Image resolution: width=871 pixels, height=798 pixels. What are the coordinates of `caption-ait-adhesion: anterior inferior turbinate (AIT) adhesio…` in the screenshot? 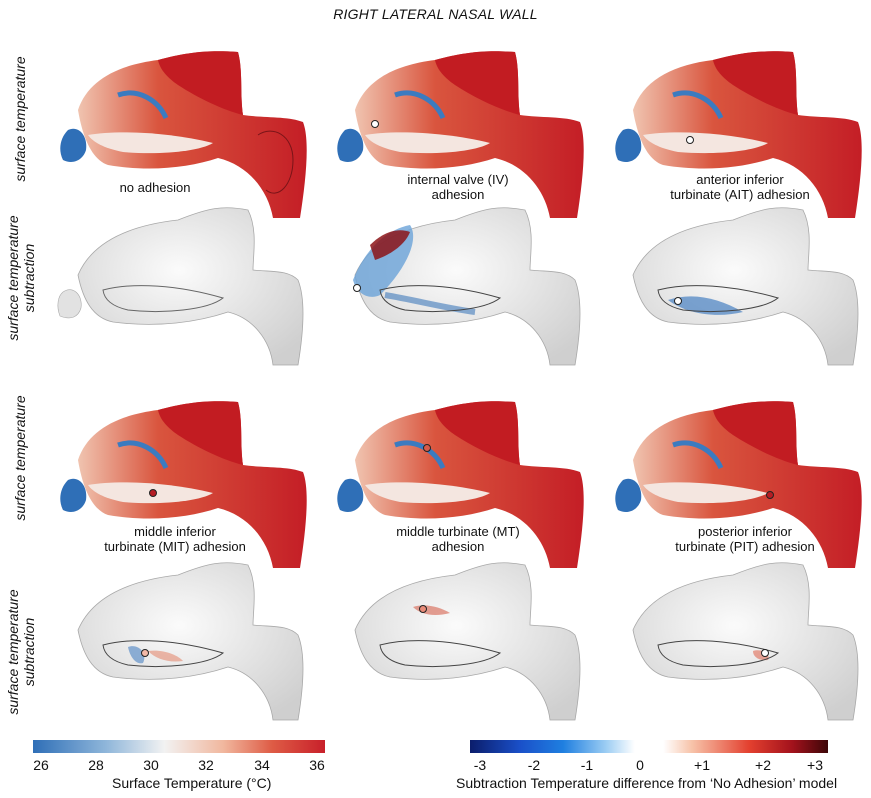 It's located at (740, 187).